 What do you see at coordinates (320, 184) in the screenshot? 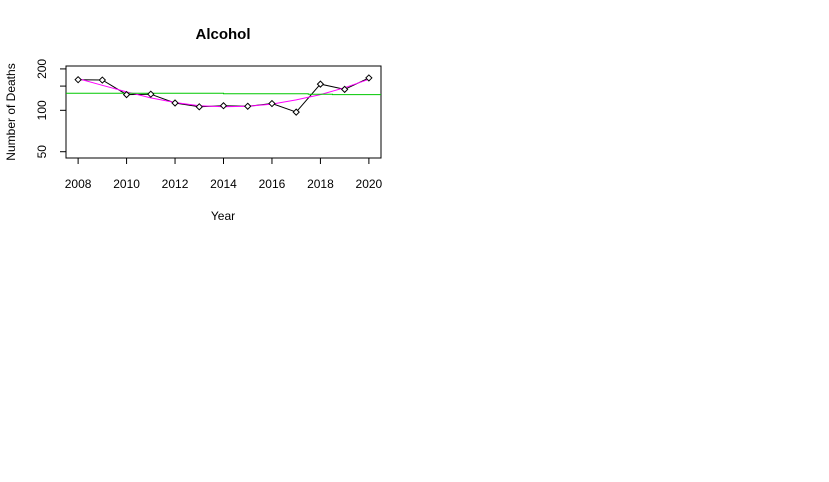
I see `x-tick-label: 2018` at bounding box center [320, 184].